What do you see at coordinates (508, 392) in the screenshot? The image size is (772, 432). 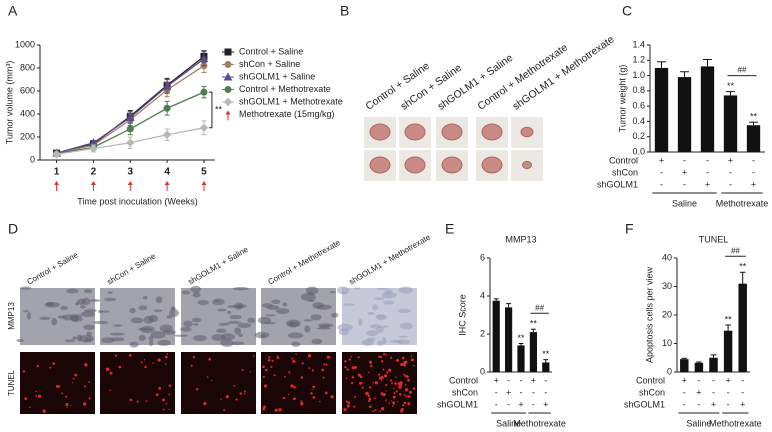 I see `condition-sign: +` at bounding box center [508, 392].